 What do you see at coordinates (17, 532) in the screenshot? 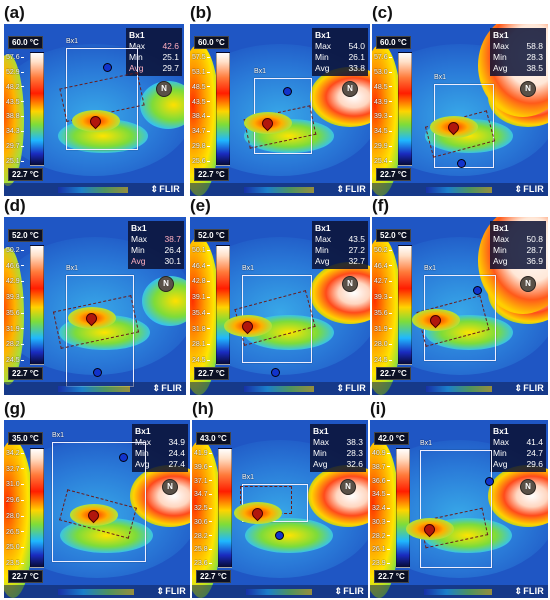
I see `scale-tick: 26.5` at bounding box center [17, 532].